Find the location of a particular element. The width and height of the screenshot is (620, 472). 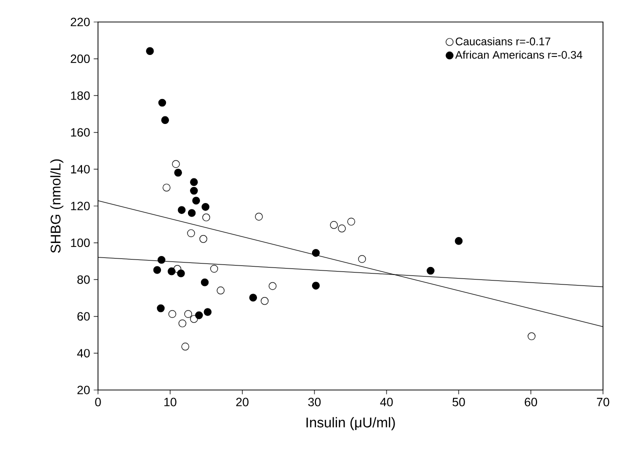

y-axis-title: SHBG (nmol/L) is located at coordinates (57, 206).